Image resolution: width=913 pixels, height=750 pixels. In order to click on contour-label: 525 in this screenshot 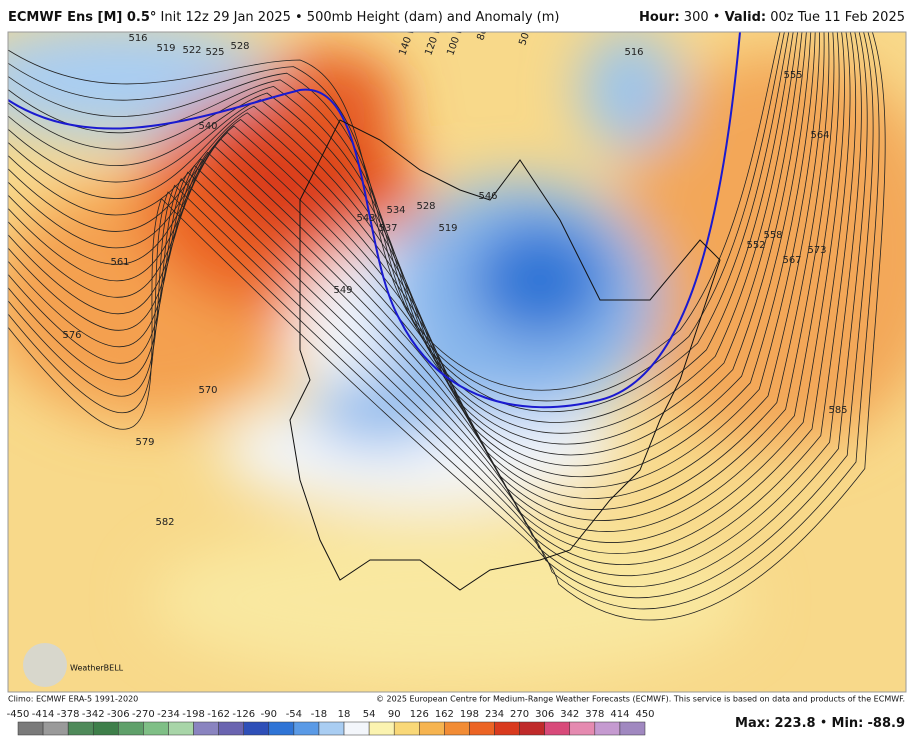, I will do `click(214, 52)`.